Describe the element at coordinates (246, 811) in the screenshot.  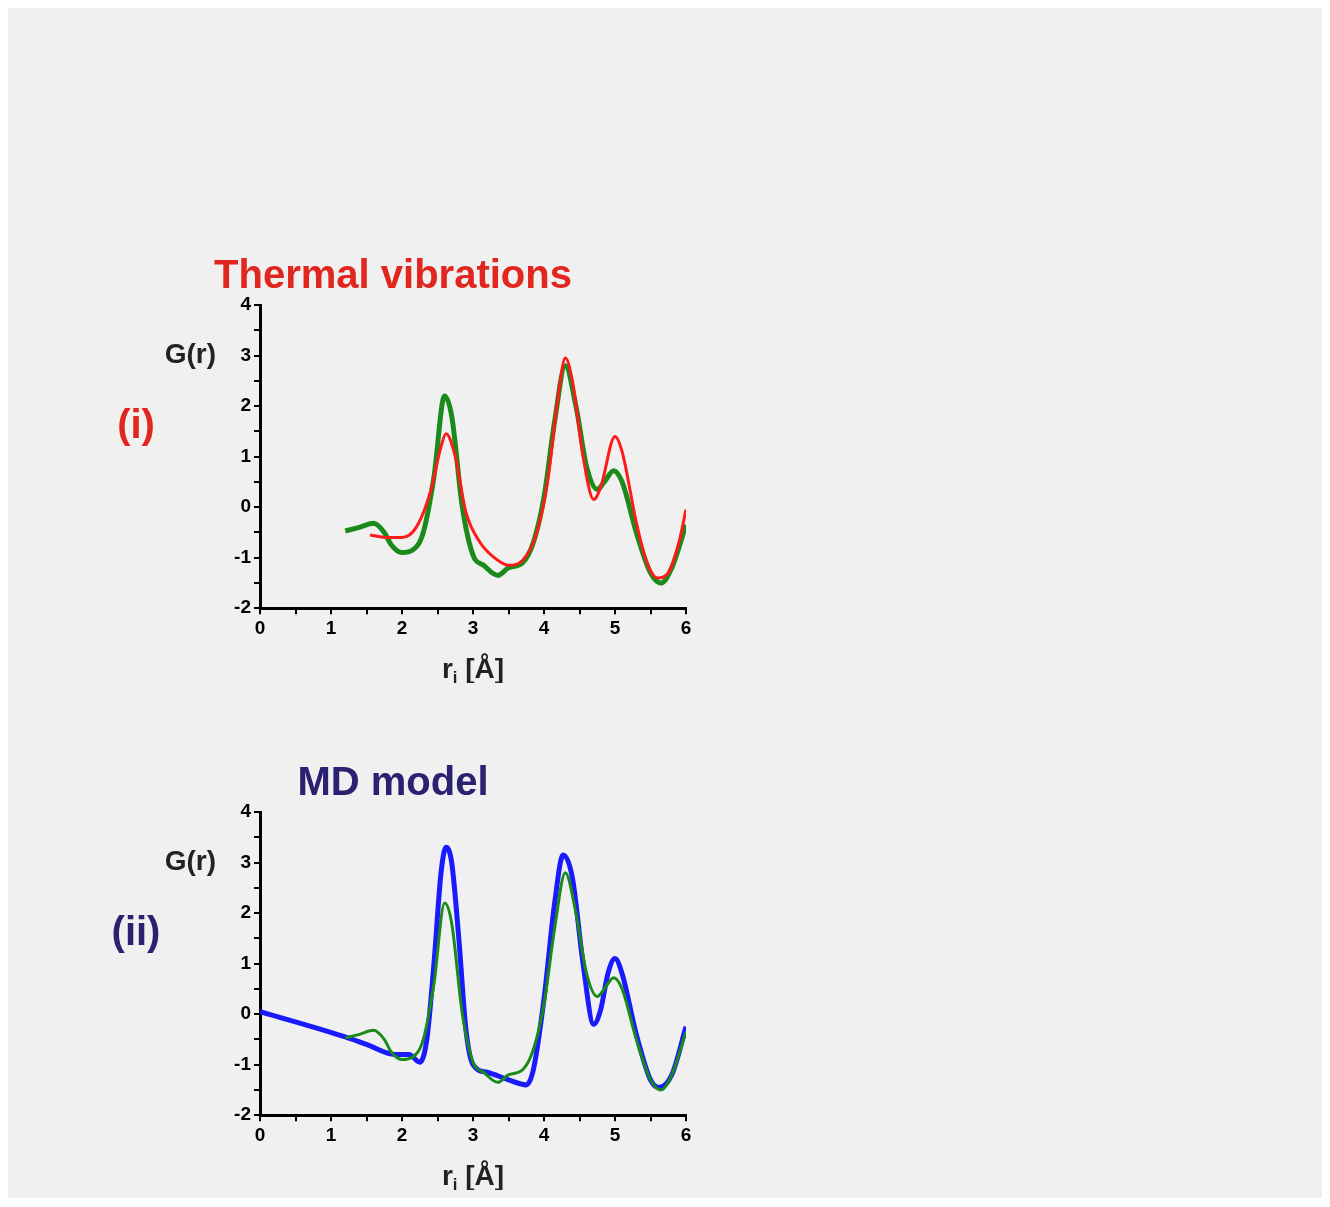
I see `y-tick-label: 4` at that location.